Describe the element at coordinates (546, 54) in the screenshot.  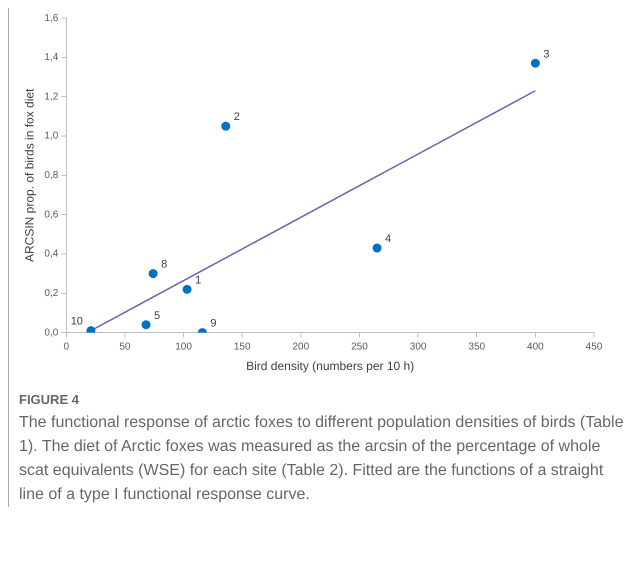
I see `annotation: 3` at that location.